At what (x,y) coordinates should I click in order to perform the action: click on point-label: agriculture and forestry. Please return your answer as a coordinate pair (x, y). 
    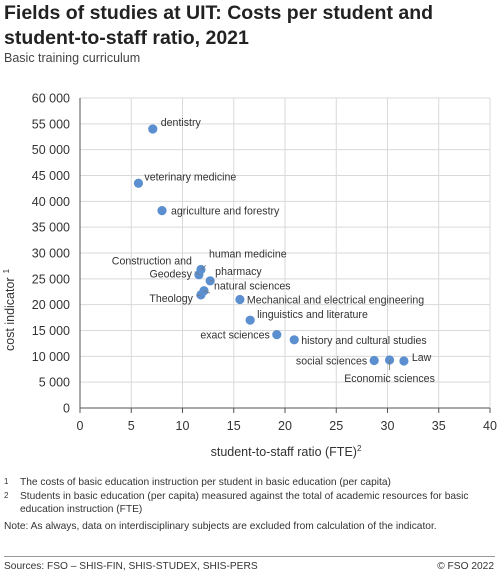
    Looking at the image, I should click on (225, 212).